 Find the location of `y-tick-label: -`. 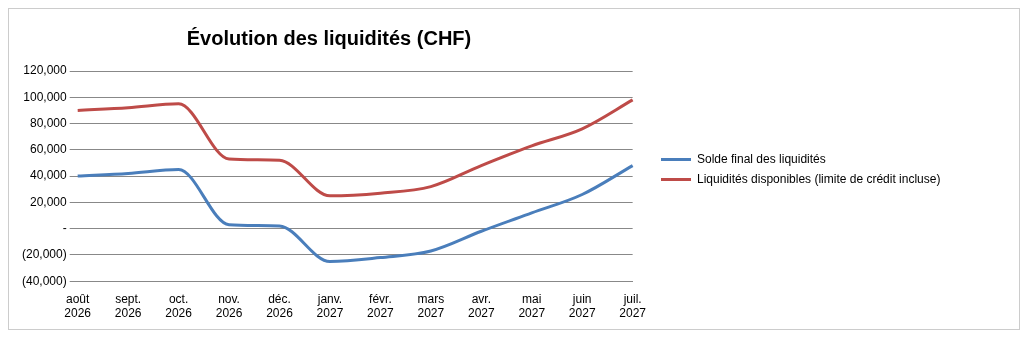

y-tick-label: - is located at coordinates (64, 227).